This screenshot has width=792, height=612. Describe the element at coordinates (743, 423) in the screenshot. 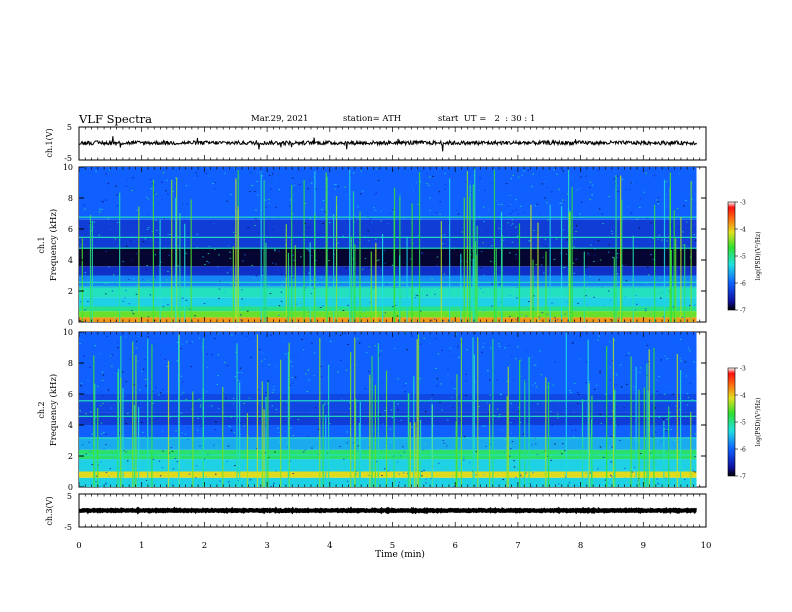

I see `colorbar-tick-label: -5` at that location.